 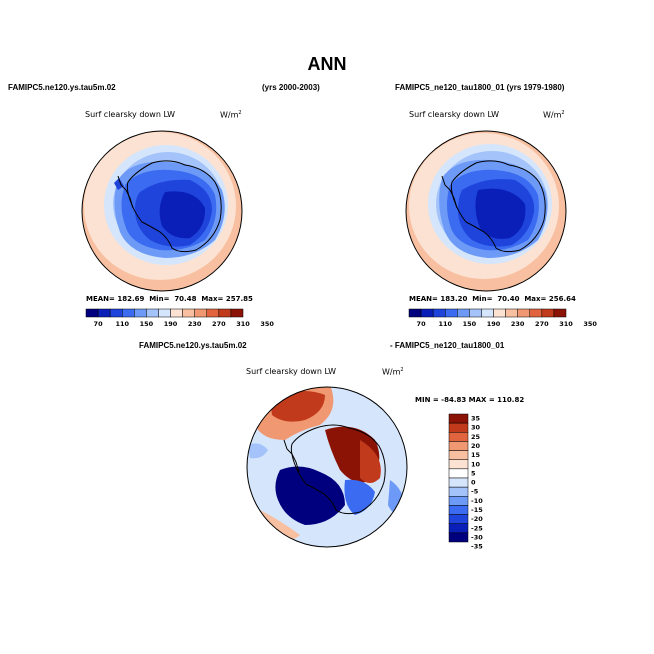 What do you see at coordinates (162, 211) in the screenshot?
I see `polar-map-left` at bounding box center [162, 211].